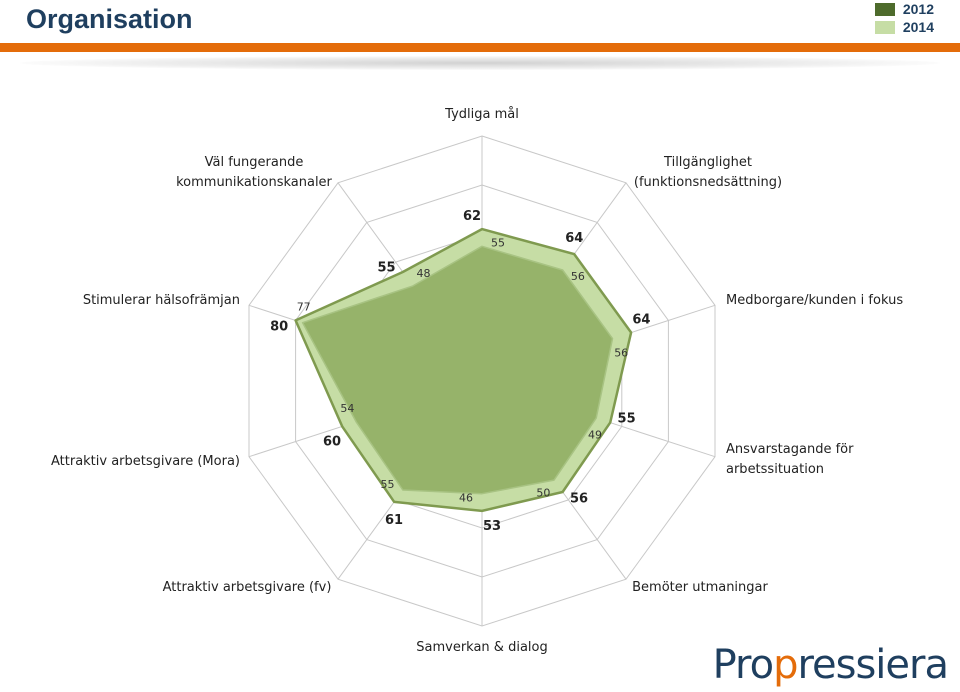 Image resolution: width=960 pixels, height=692 pixels. What do you see at coordinates (708, 182) in the screenshot?
I see `axis-label-line: (funktionsnedsättning)` at bounding box center [708, 182].